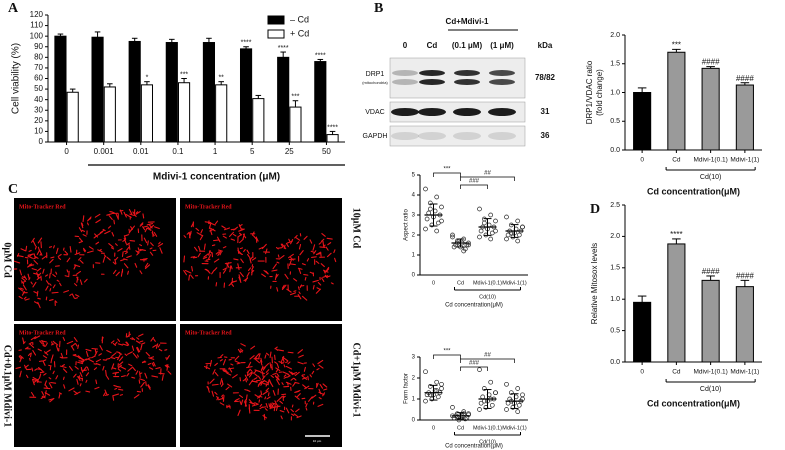 The width and height of the screenshot is (785, 450). I want to click on y-tick-label: 1, so click(414, 256).